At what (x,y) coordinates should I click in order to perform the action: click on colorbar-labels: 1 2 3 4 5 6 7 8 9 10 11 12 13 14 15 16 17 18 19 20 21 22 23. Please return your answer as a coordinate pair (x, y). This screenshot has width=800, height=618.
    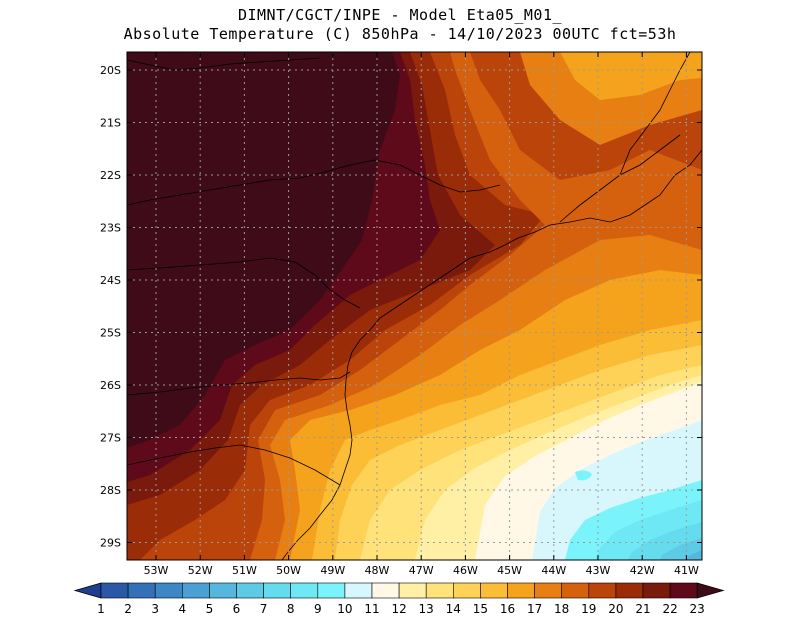
    Looking at the image, I should click on (401, 609).